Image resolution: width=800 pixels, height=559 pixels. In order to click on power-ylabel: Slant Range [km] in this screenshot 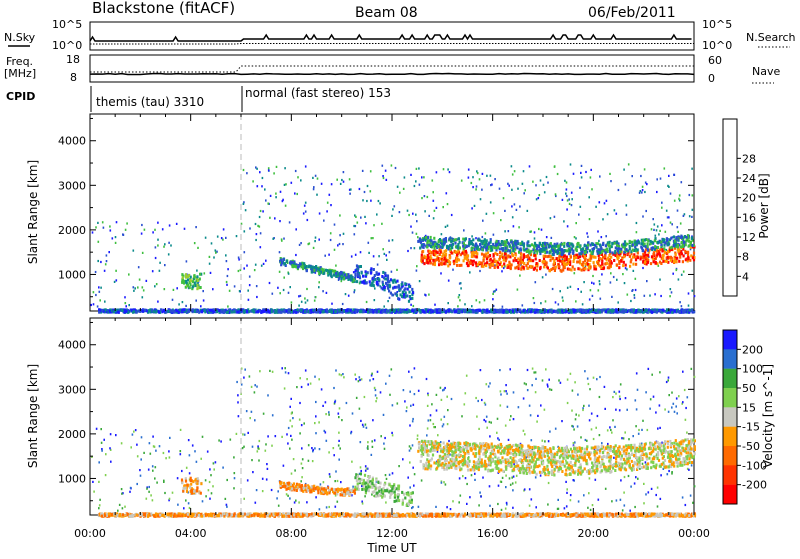, I will do `click(33, 212)`.